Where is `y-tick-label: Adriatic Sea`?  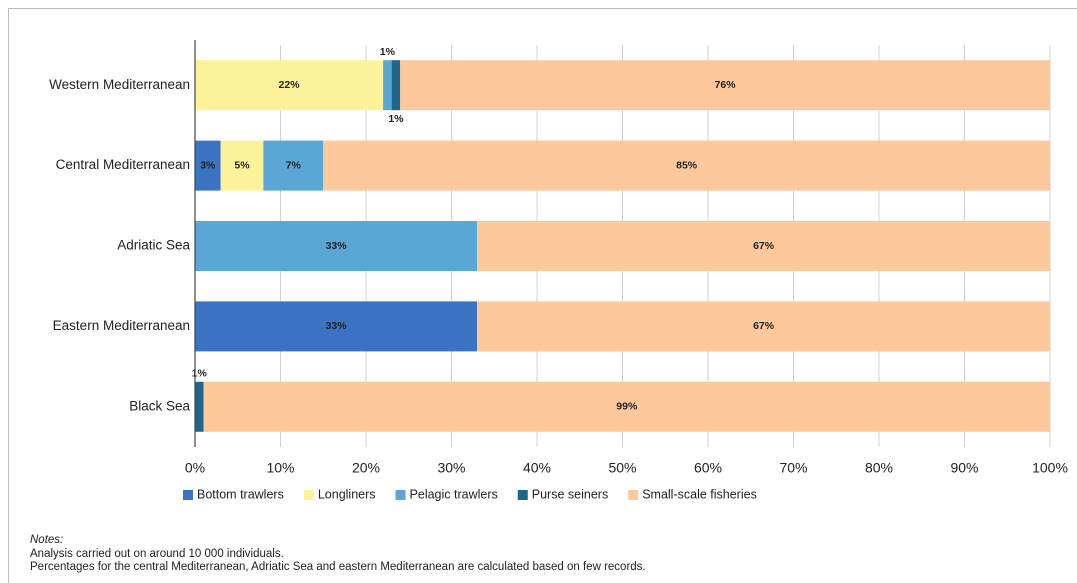 y-tick-label: Adriatic Sea is located at coordinates (153, 245).